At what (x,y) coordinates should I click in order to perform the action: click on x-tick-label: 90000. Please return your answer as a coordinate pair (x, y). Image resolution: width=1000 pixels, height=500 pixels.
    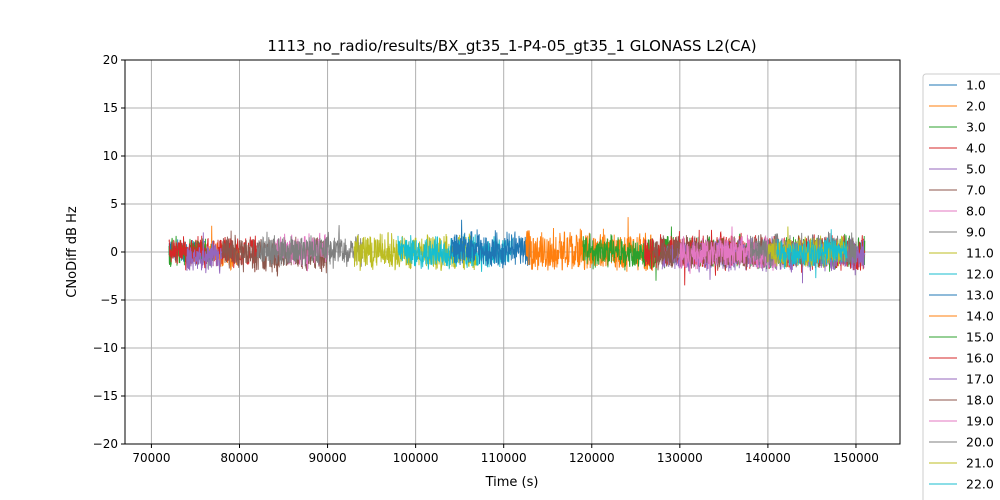
    Looking at the image, I should click on (327, 458).